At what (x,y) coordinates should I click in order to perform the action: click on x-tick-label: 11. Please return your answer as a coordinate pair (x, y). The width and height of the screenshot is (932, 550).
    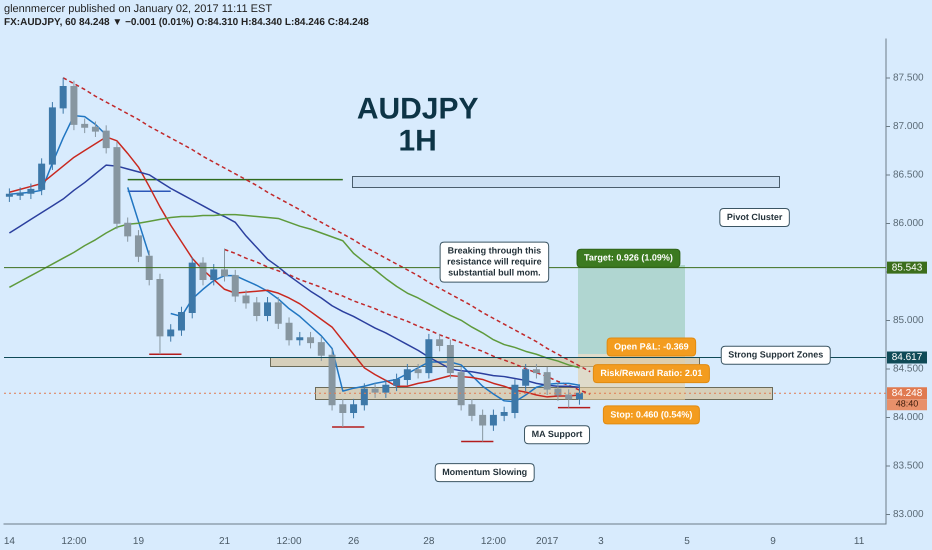
    Looking at the image, I should click on (859, 541).